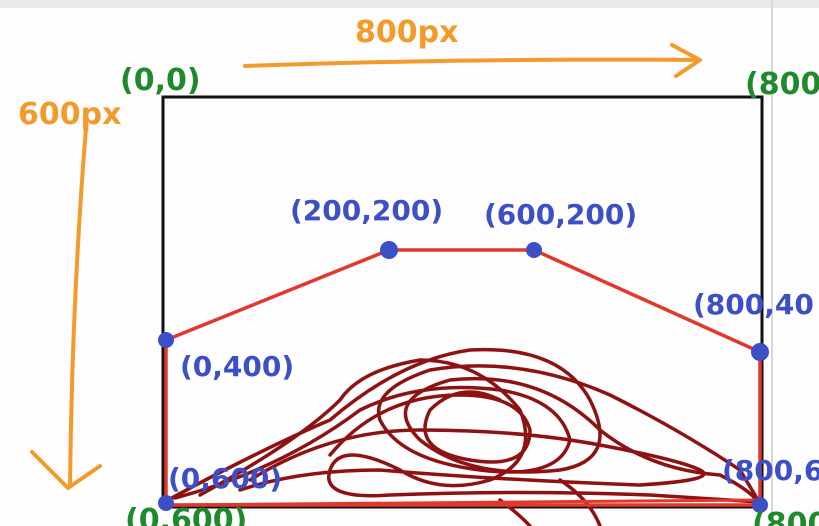 The image size is (819, 526). What do you see at coordinates (471, 62) in the screenshot?
I see `width-arrow` at bounding box center [471, 62].